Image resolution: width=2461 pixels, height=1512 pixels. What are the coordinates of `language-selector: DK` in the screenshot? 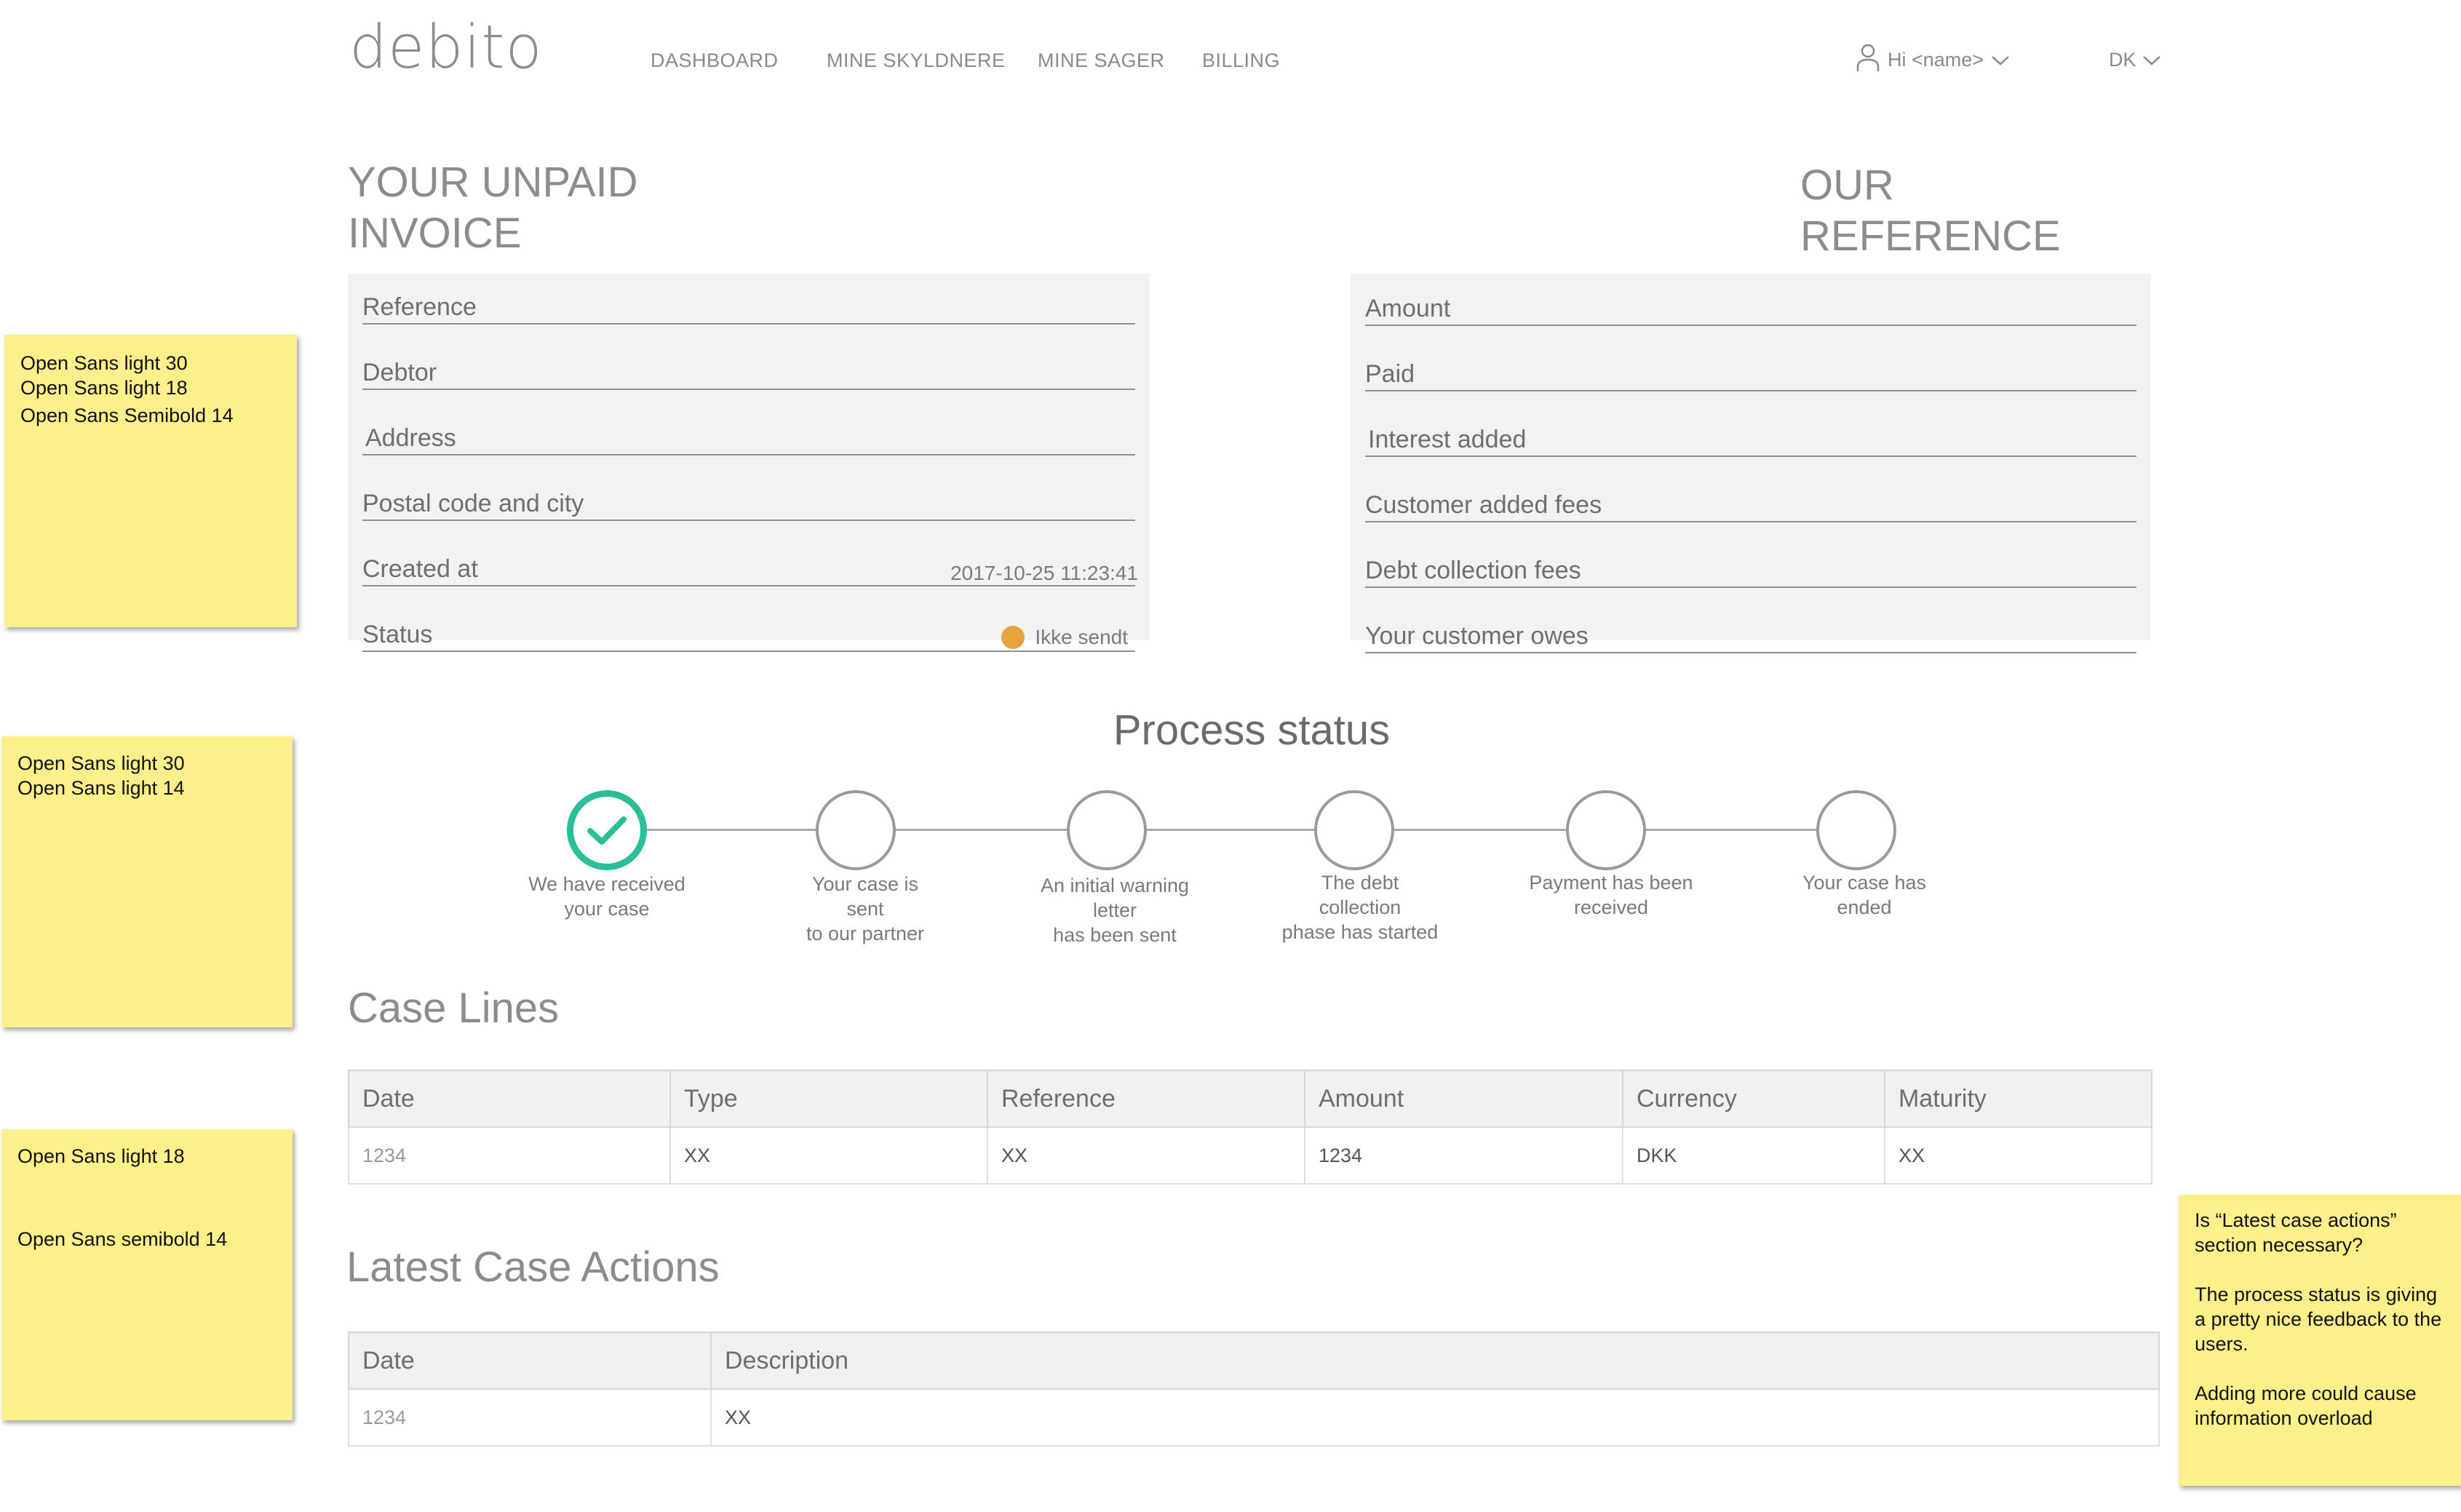 It's located at (2135, 59).